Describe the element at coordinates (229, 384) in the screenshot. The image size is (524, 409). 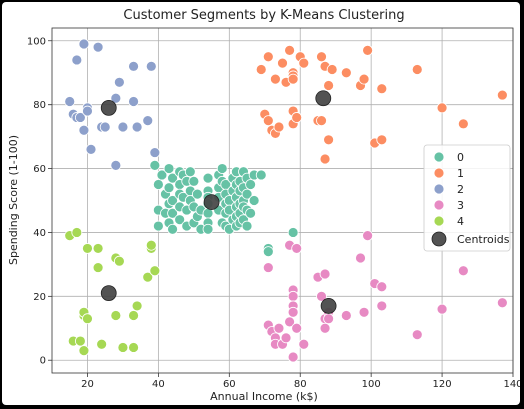
I see `x-tick-label: 60` at that location.